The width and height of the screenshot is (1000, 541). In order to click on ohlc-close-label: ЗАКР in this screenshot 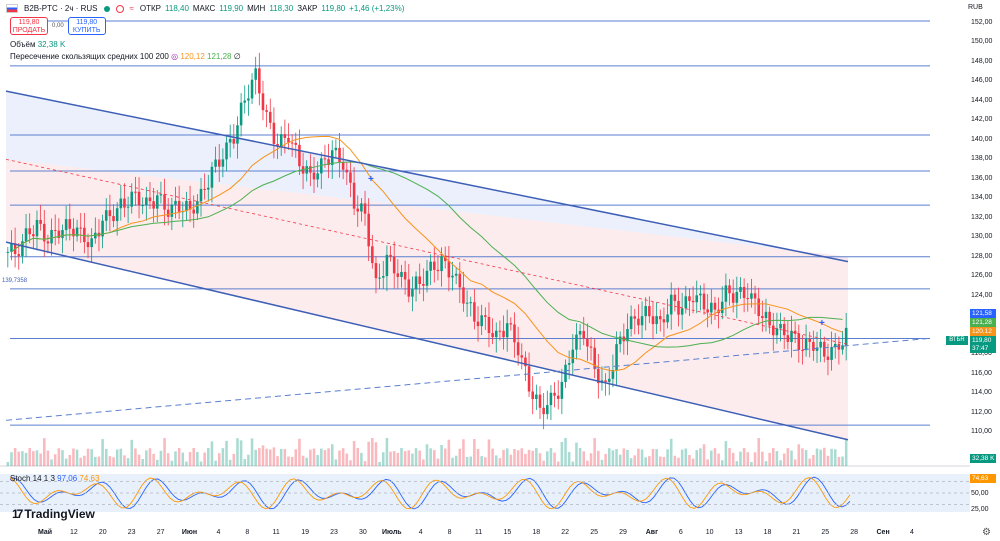, I will do `click(307, 8)`.